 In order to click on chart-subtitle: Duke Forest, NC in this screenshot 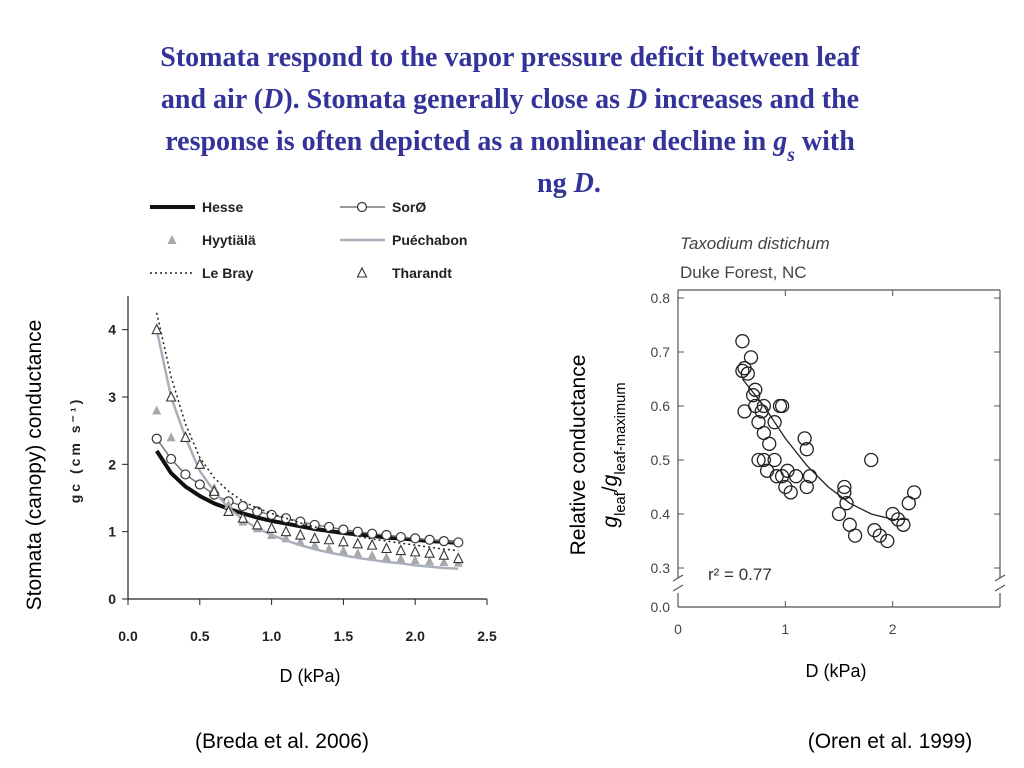, I will do `click(743, 272)`.